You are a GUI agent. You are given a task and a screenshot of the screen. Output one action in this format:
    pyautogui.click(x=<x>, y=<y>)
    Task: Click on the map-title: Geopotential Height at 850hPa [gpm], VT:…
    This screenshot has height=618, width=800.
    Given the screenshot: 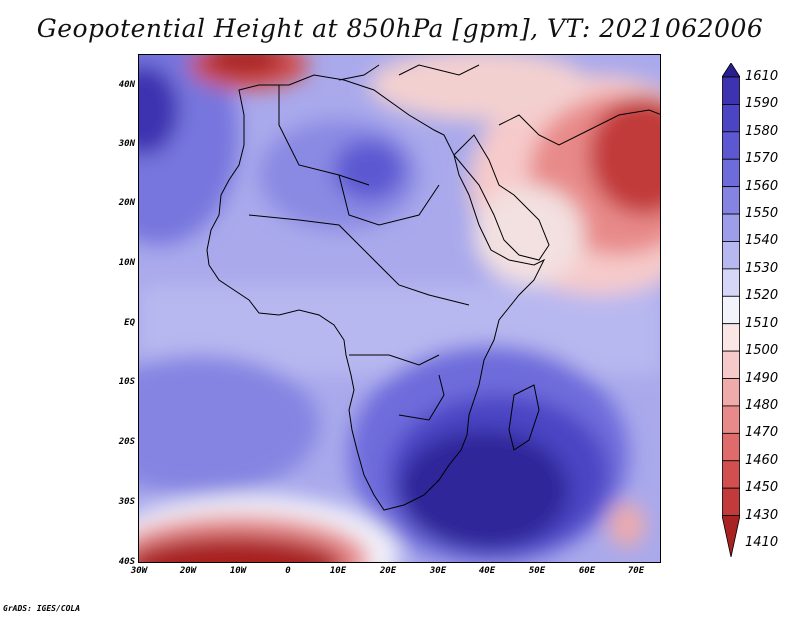 What is the action you would take?
    pyautogui.click(x=400, y=28)
    